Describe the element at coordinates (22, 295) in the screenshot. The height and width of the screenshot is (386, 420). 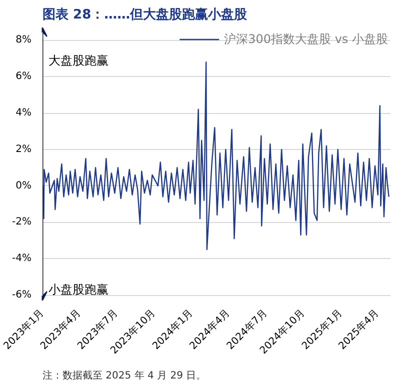
I see `y-tick-label: -6%` at that location.